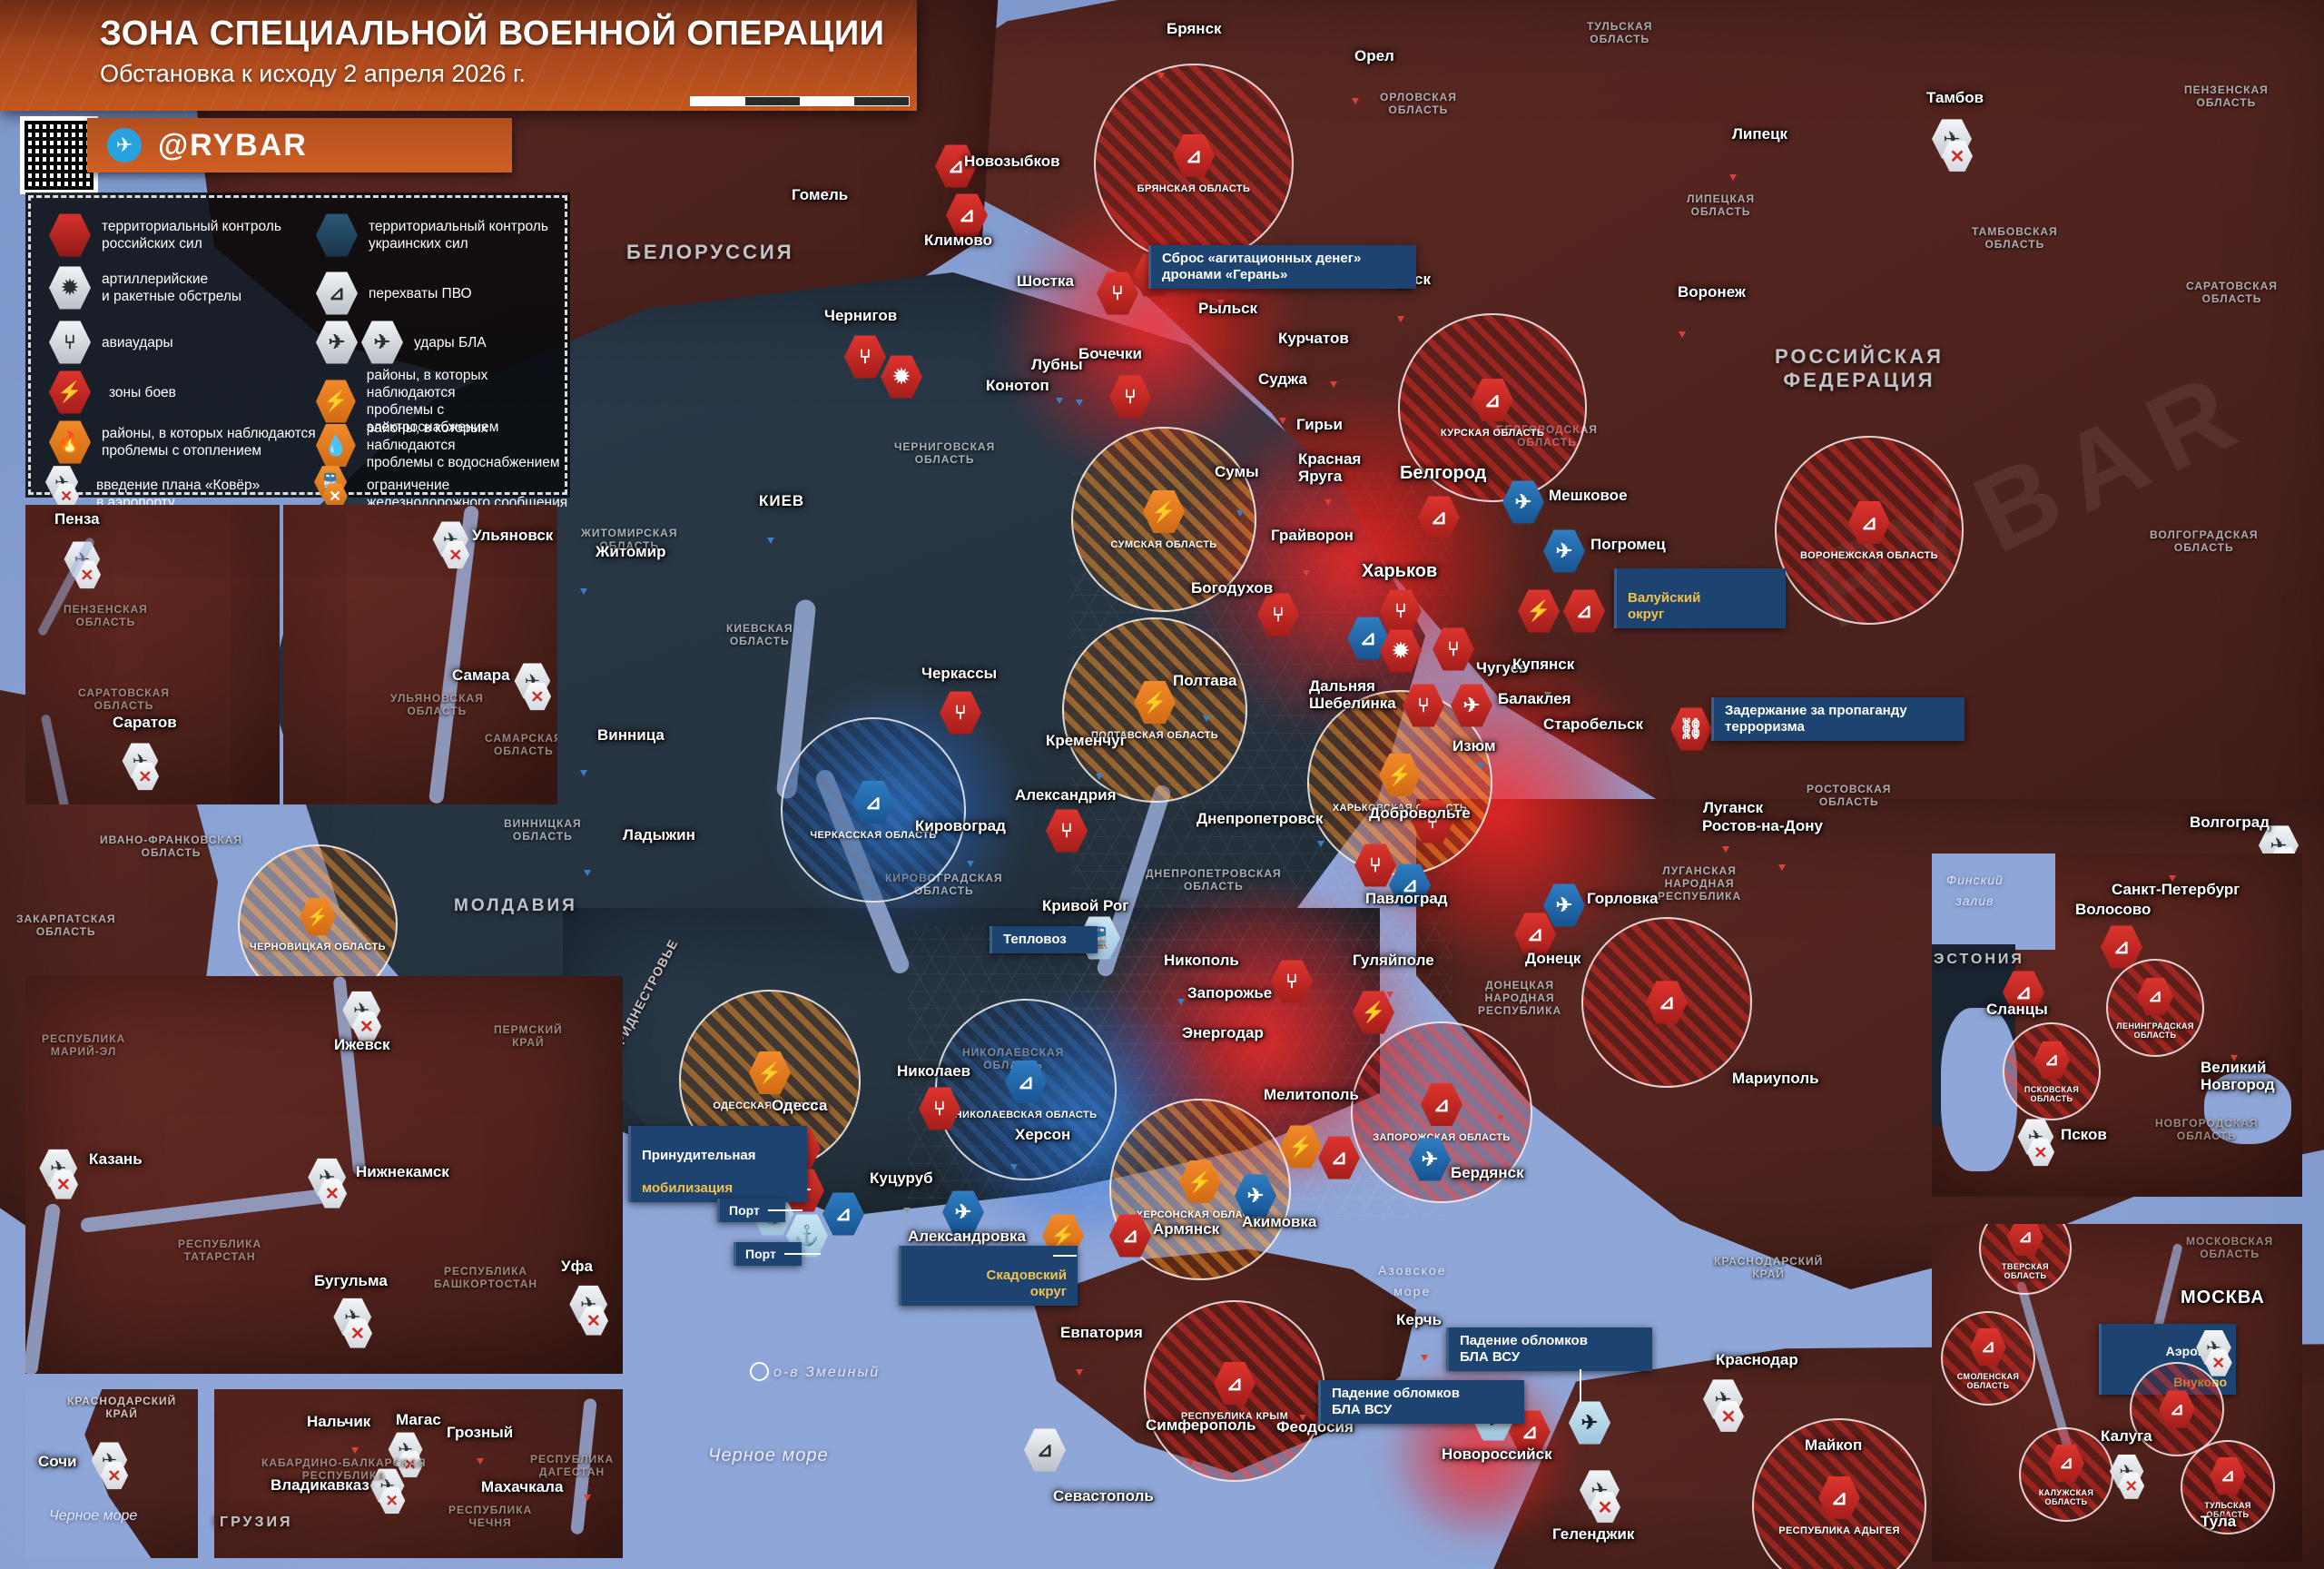 The width and height of the screenshot is (2324, 1569). Describe the element at coordinates (454, 546) in the screenshot. I see `marker-ulyanovsk-airport: ✈ ✕` at that location.